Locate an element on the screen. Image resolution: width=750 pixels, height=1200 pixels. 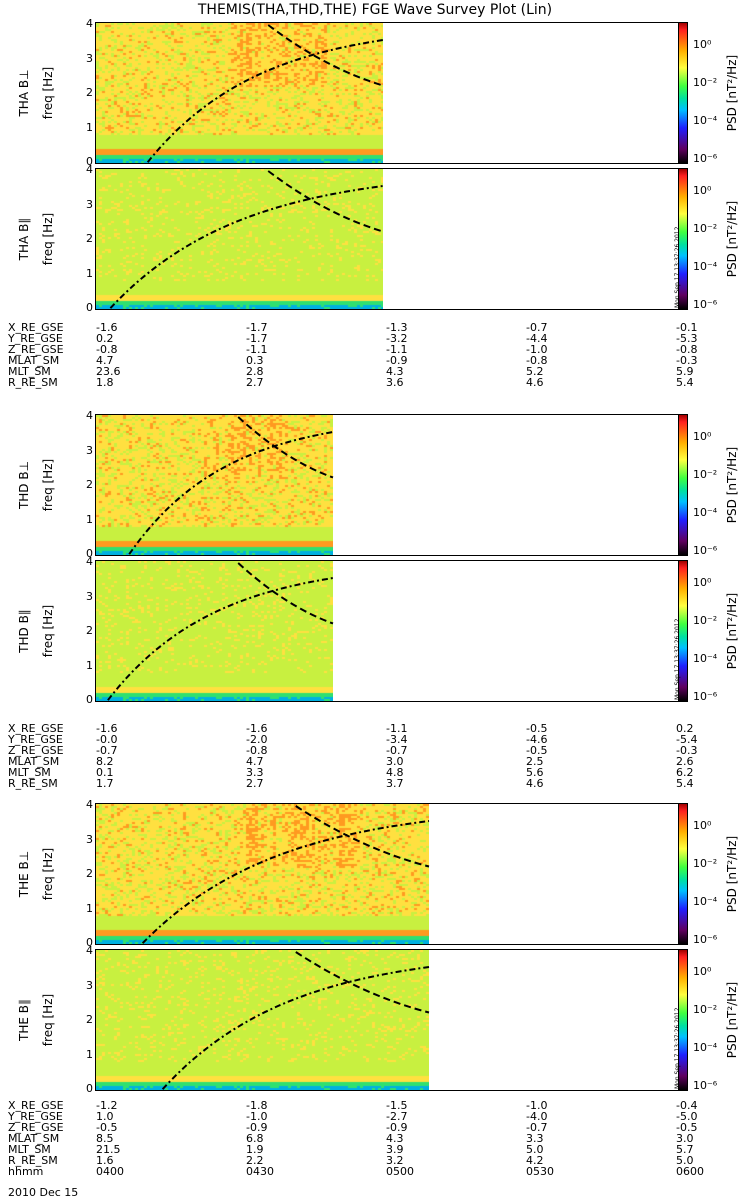
ephemeris-value: 2.8 is located at coordinates (255, 371).